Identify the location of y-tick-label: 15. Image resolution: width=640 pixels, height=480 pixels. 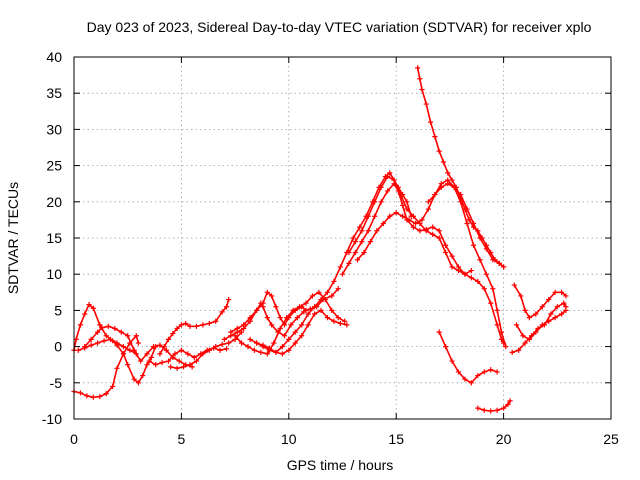
(54, 238).